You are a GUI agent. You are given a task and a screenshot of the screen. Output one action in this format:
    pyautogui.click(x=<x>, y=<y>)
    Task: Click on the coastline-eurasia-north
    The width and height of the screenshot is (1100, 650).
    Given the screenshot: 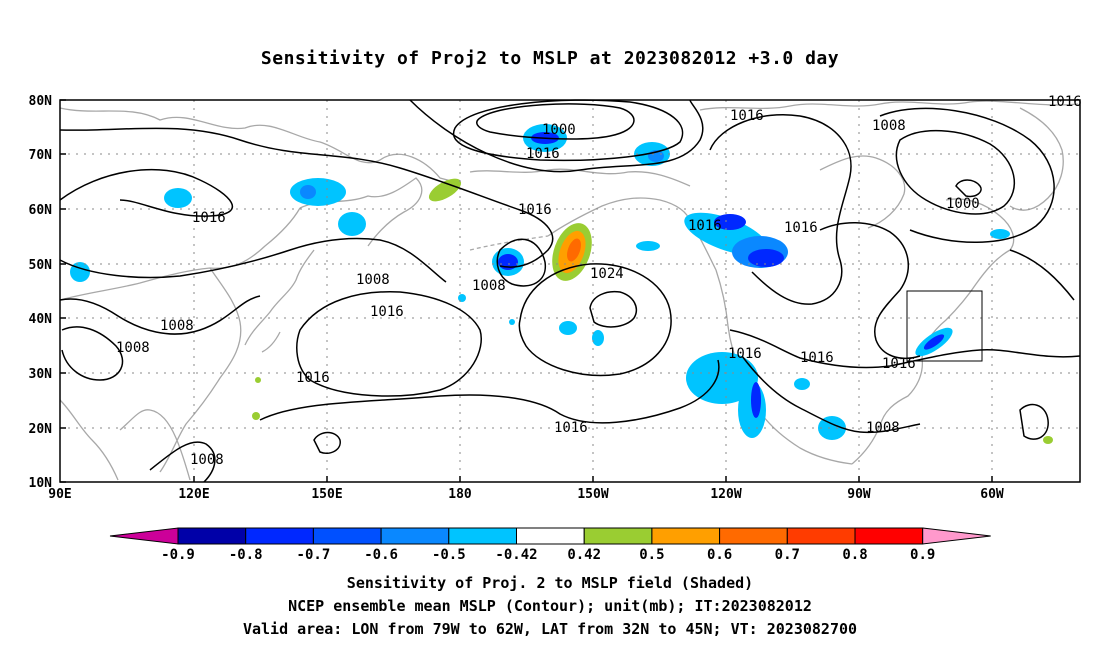 What is the action you would take?
    pyautogui.click(x=257, y=145)
    